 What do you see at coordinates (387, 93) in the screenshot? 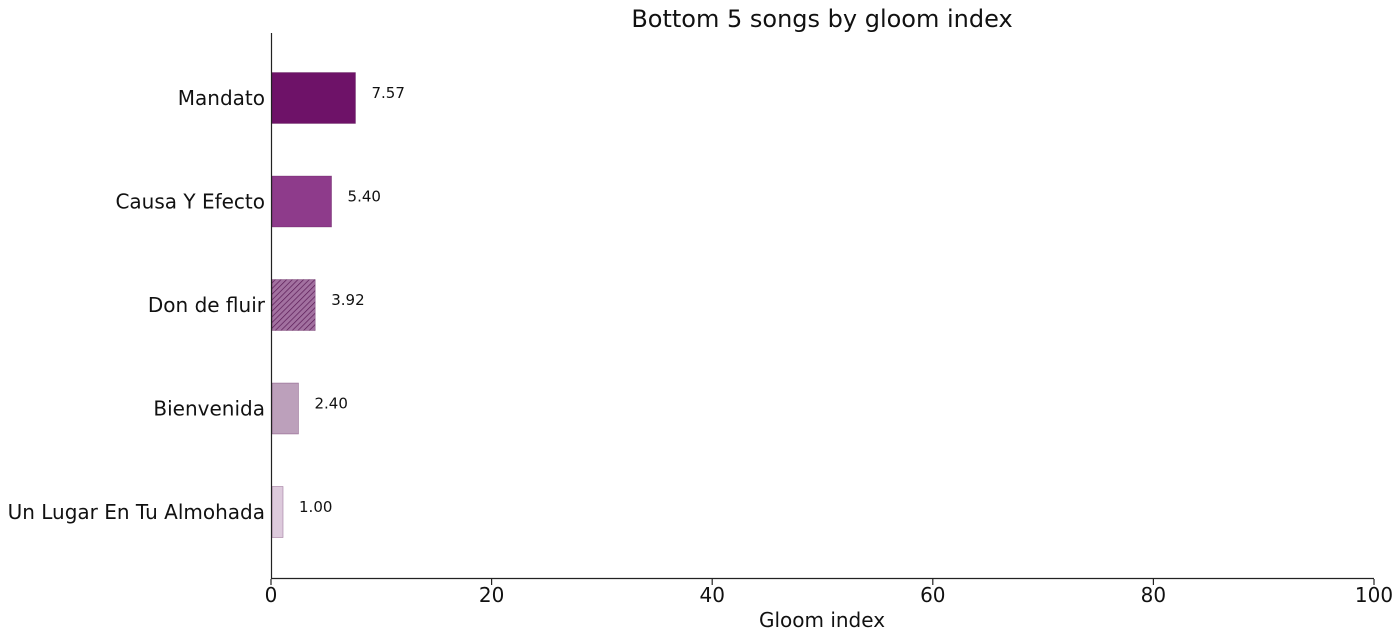
I see `value-label: 7.57` at bounding box center [387, 93].